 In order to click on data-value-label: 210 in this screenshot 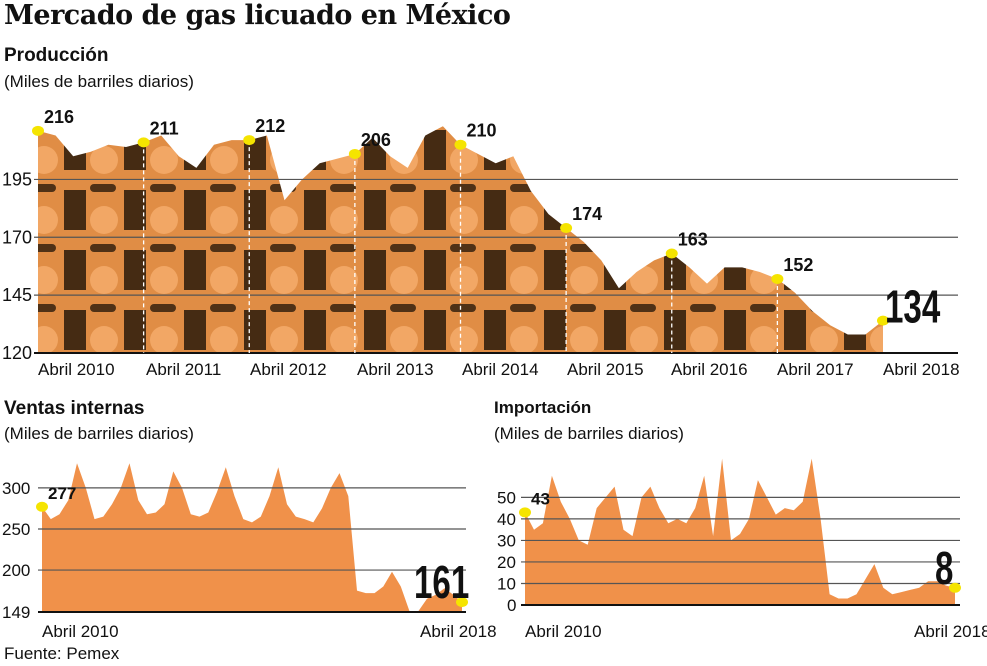, I will do `click(482, 131)`.